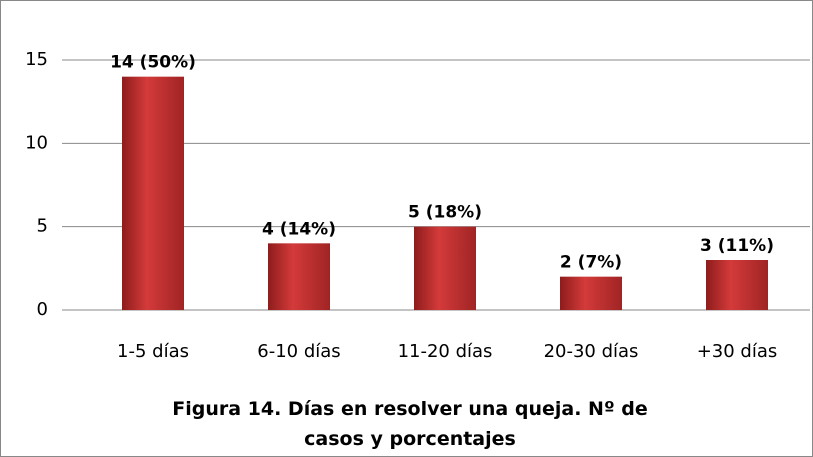  What do you see at coordinates (445, 351) in the screenshot?
I see `x-tick-label: 11-20 días` at bounding box center [445, 351].